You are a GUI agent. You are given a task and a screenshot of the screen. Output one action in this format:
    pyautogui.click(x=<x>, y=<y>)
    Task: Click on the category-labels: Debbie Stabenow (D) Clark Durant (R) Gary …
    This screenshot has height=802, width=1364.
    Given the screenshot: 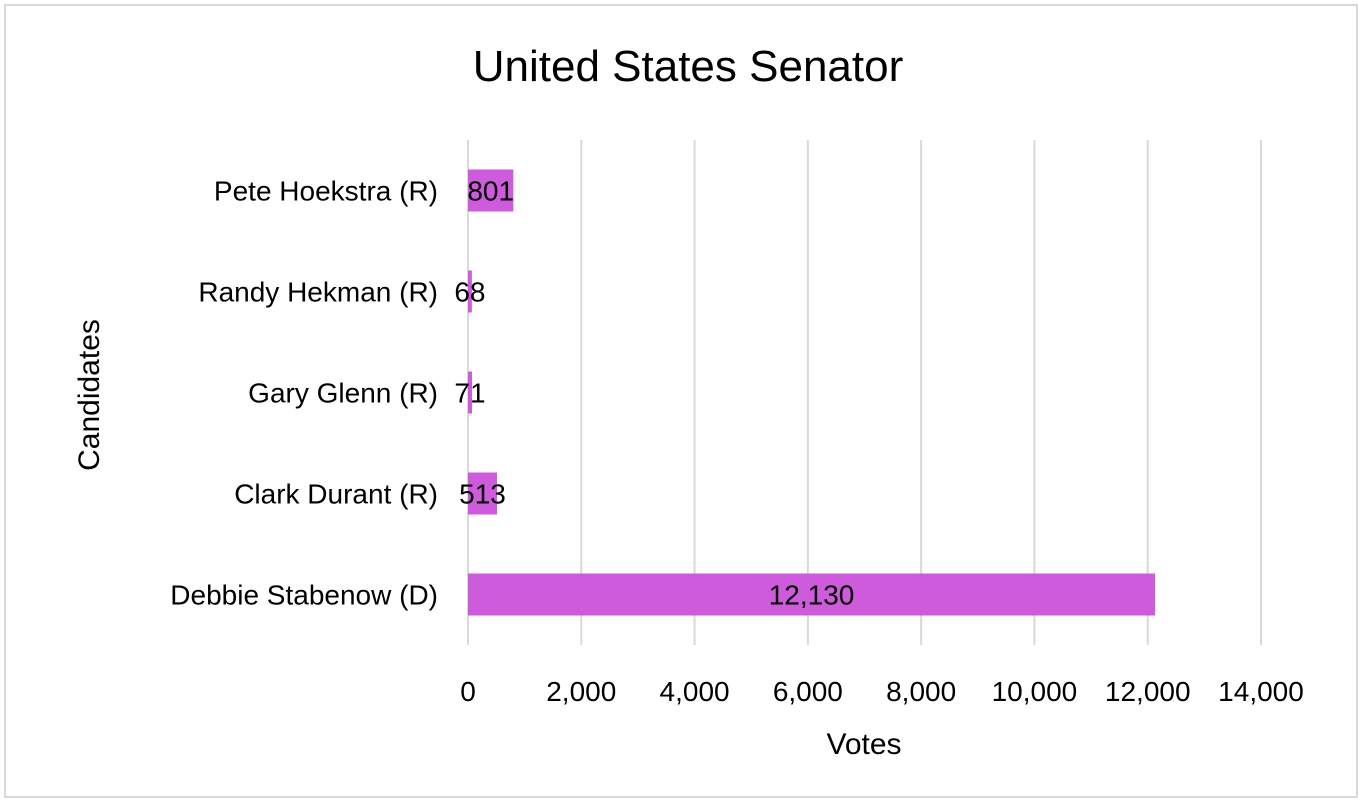 What is the action you would take?
    pyautogui.click(x=304, y=393)
    